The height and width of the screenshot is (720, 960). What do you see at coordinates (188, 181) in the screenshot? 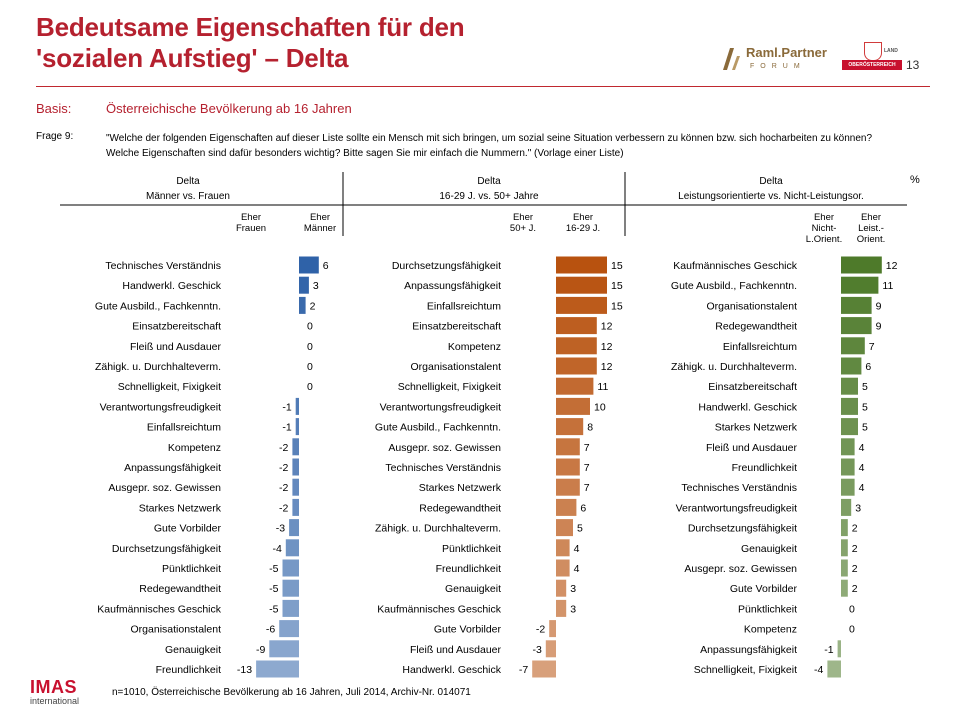
I see `panel-1-header-1: Delta` at bounding box center [188, 181].